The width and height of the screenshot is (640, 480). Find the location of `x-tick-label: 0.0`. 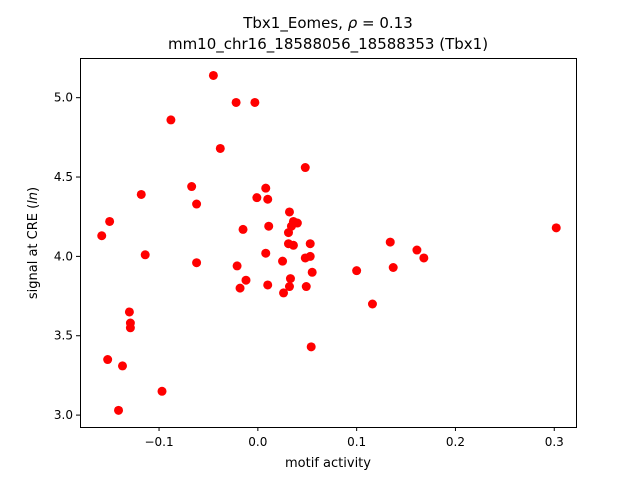

x-tick-label: 0.0 is located at coordinates (257, 442).